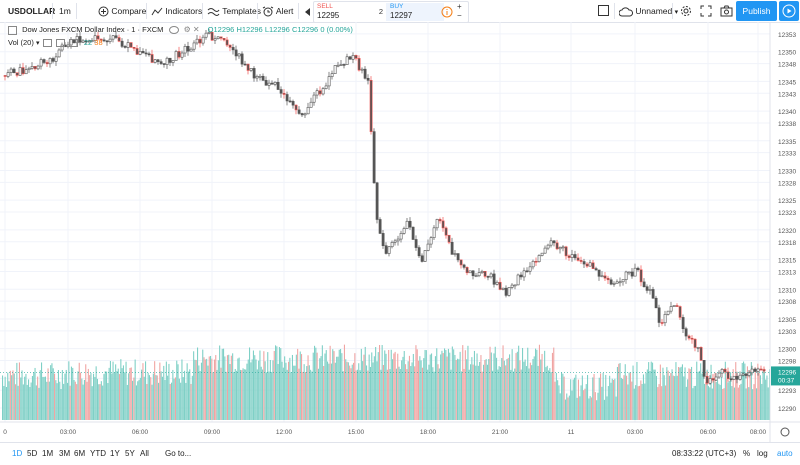 The width and height of the screenshot is (800, 465). I want to click on legend-settings-icon: ⚙, so click(187, 29).